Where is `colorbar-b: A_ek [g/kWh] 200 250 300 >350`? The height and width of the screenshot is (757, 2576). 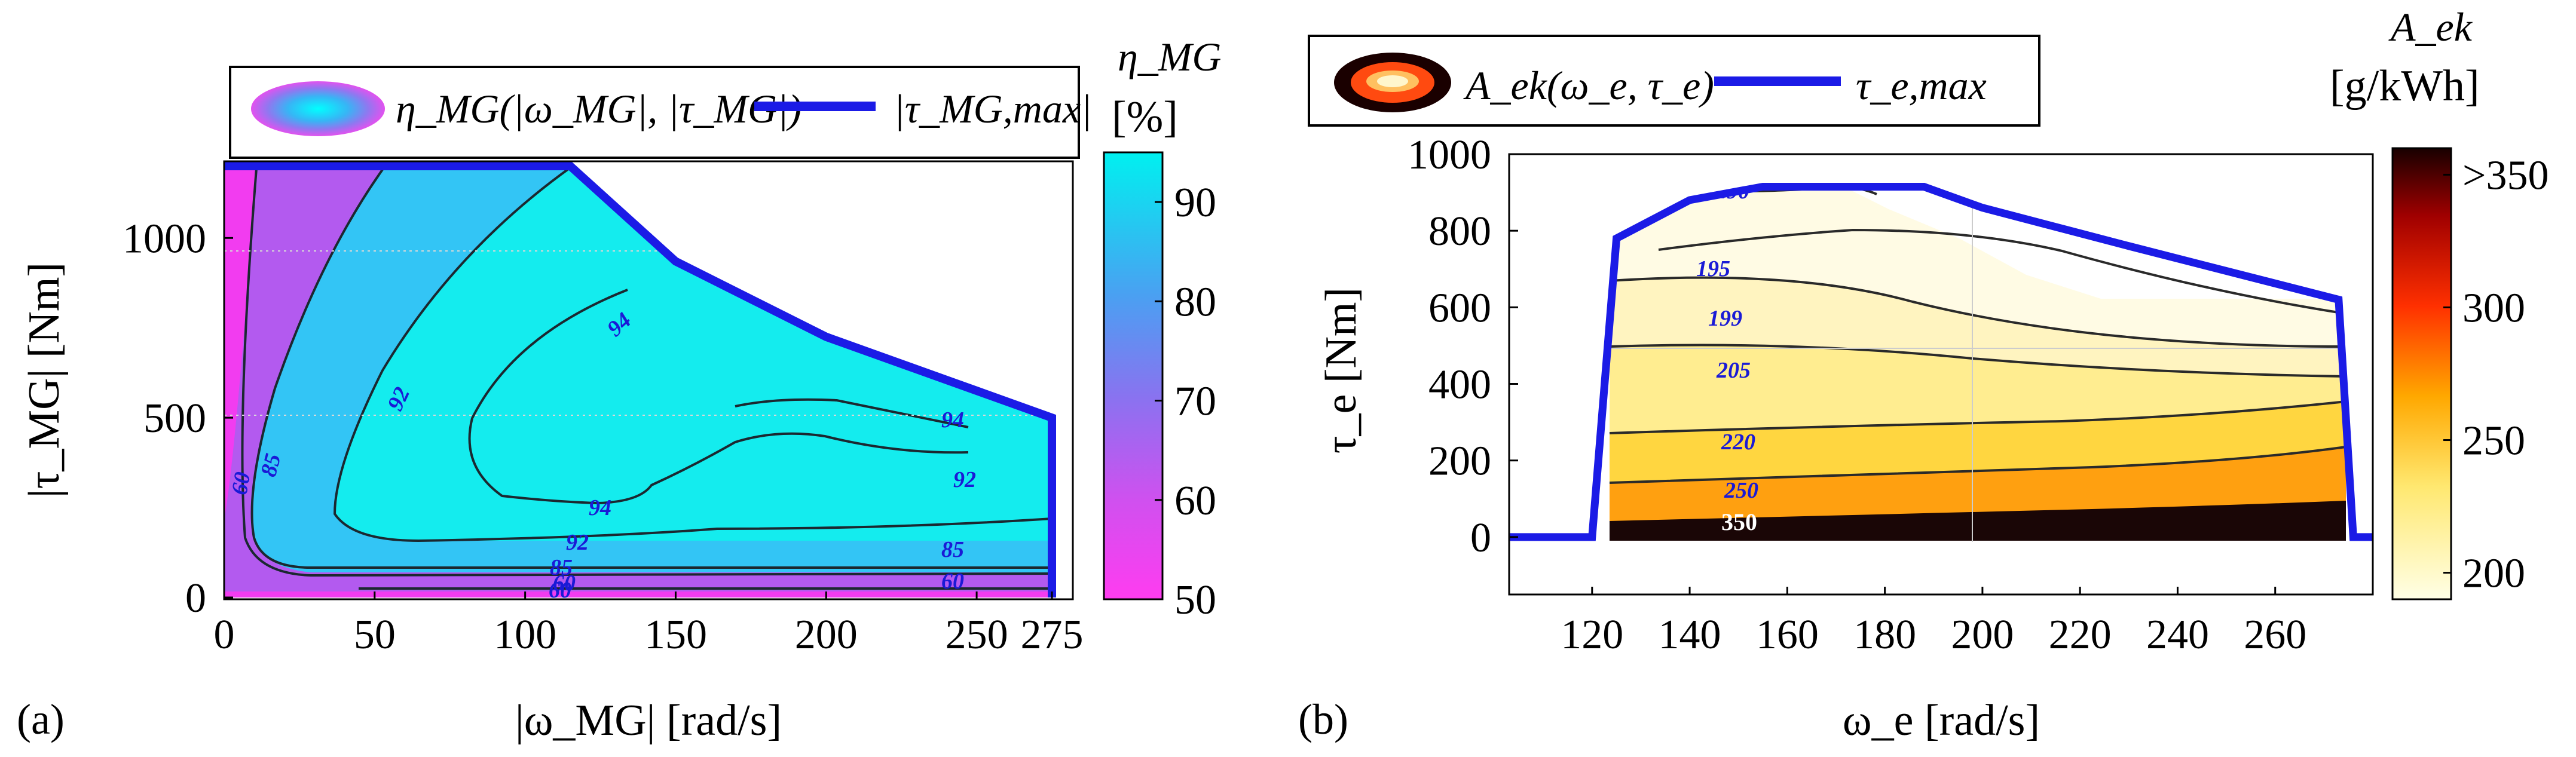
colorbar-b: A_ek [g/kWh] 200 250 300 >350 is located at coordinates (2439, 302).